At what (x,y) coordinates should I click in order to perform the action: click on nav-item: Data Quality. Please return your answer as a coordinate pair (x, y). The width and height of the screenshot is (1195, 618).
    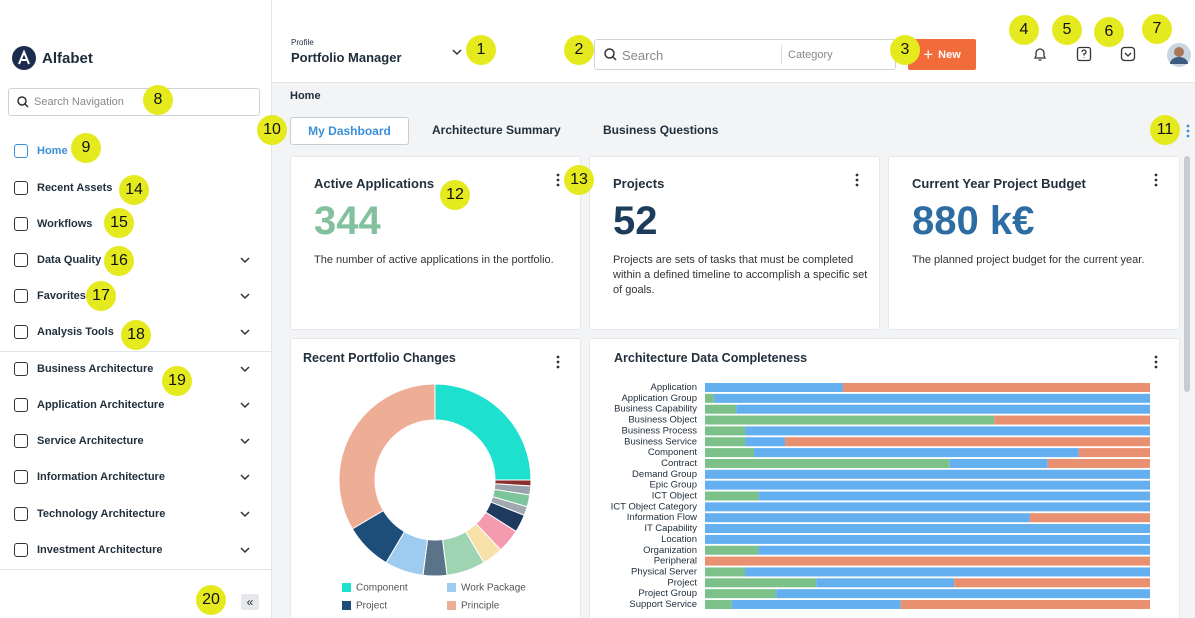
    Looking at the image, I should click on (134, 260).